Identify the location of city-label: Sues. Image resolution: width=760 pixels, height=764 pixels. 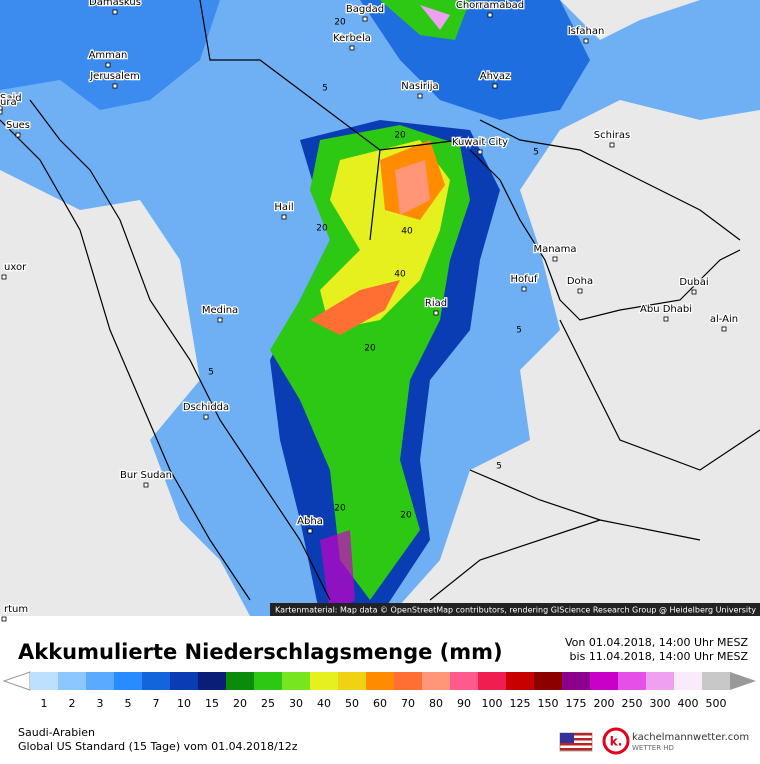
(18, 125).